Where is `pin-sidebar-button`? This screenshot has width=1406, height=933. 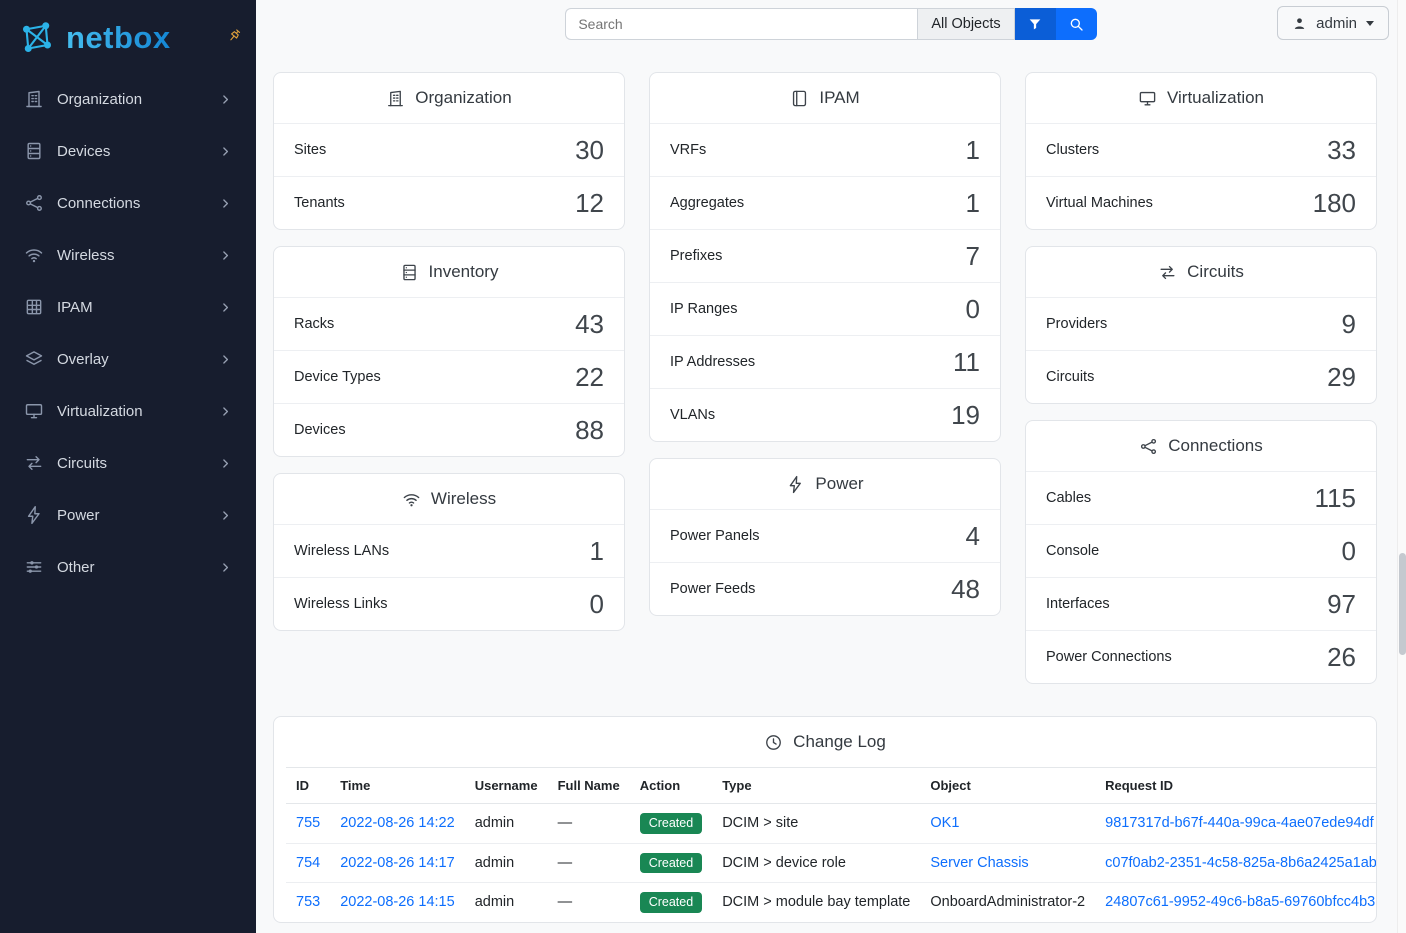
pin-sidebar-button is located at coordinates (234, 35).